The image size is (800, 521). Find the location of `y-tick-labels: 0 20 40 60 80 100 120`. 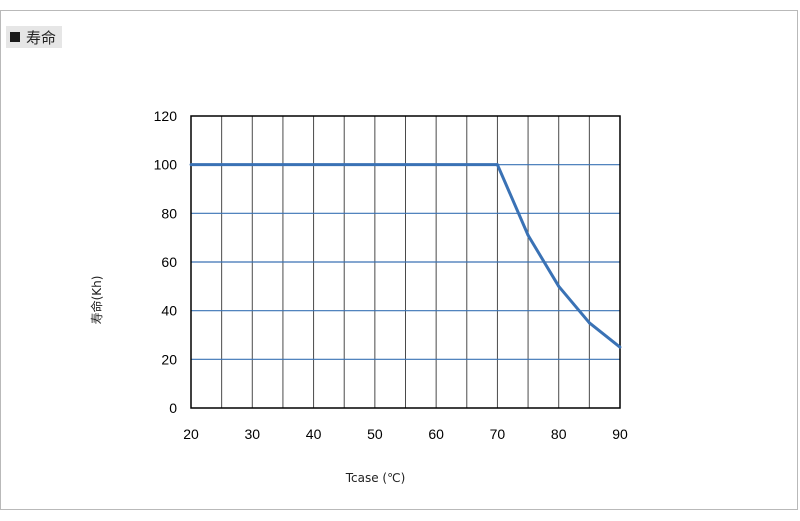

y-tick-labels: 0 20 40 60 80 100 120 is located at coordinates (166, 262).